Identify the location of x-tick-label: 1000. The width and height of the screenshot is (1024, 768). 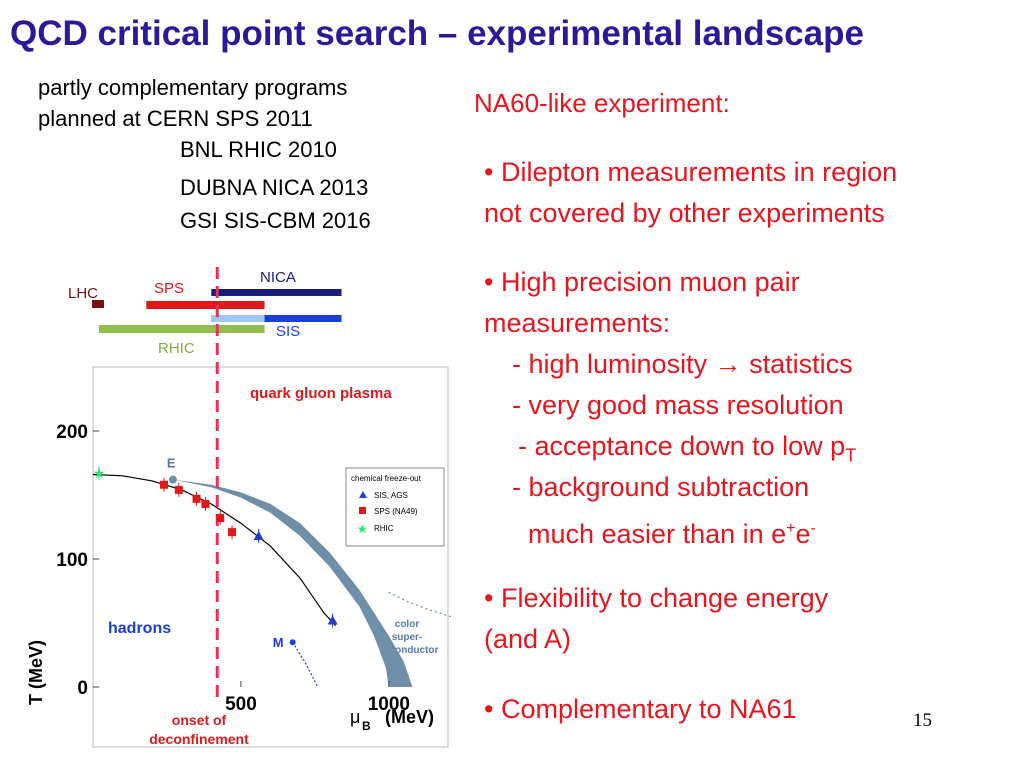
(389, 704).